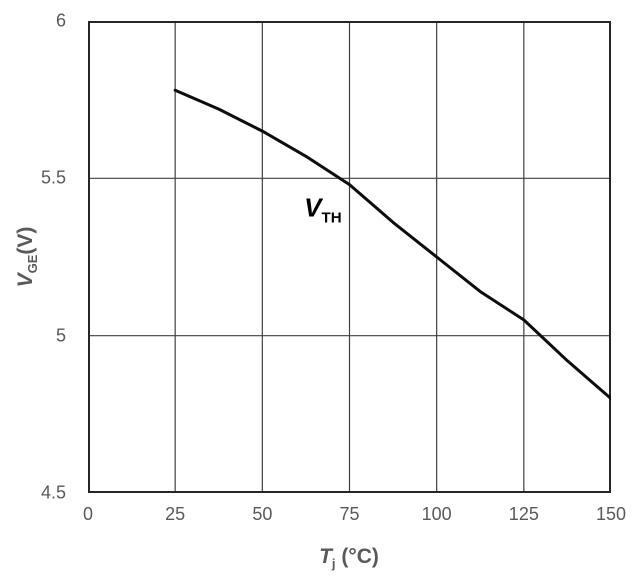  What do you see at coordinates (357, 556) in the screenshot?
I see `x-axis-title-unit: (°C)` at bounding box center [357, 556].